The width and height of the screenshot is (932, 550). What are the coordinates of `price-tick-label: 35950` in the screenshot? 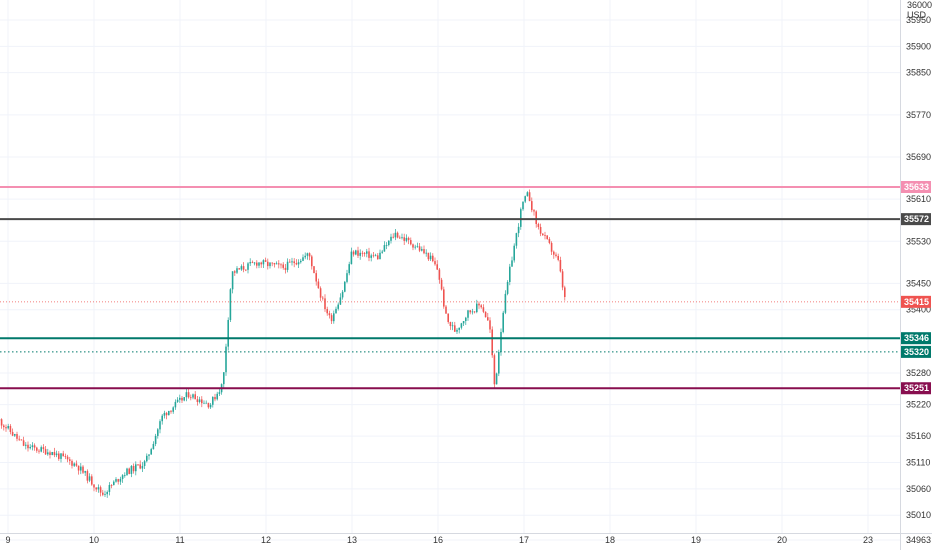 It's located at (918, 20).